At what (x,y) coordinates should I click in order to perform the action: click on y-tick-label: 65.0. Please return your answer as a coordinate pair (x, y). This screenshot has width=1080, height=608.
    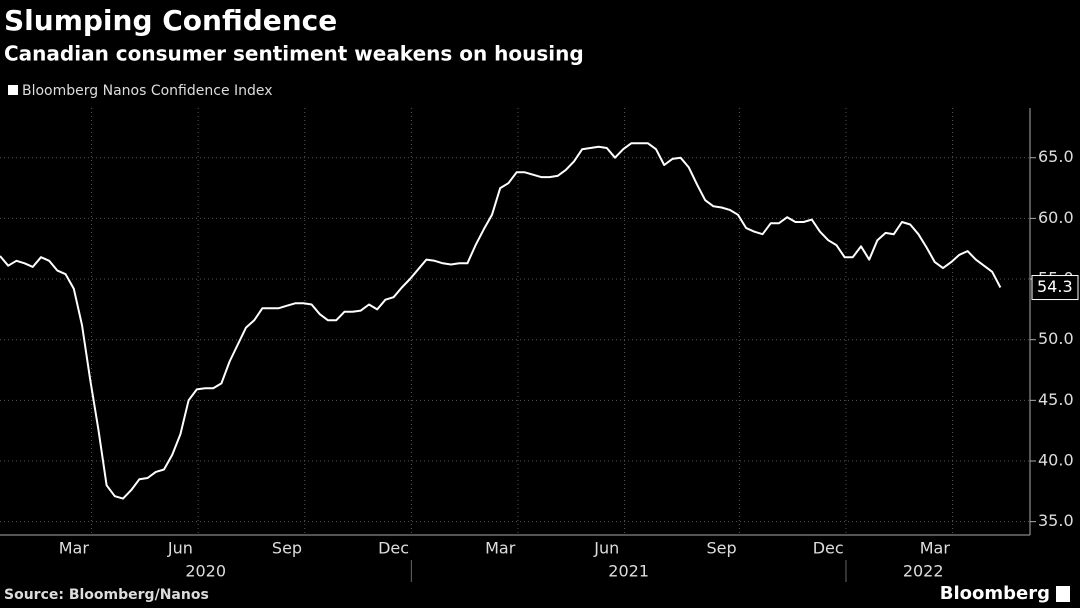
    Looking at the image, I should click on (1056, 156).